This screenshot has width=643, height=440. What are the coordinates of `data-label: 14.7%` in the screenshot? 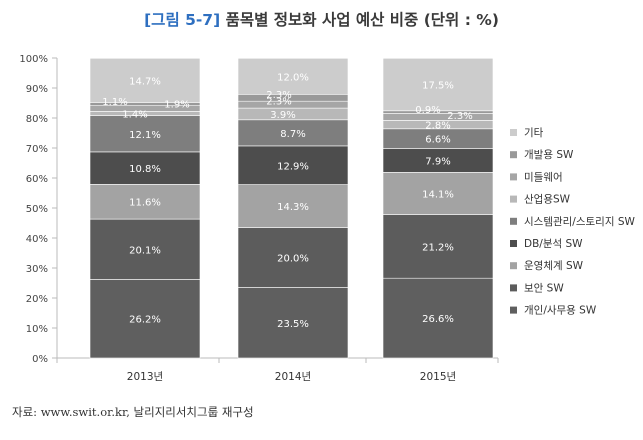 It's located at (145, 81).